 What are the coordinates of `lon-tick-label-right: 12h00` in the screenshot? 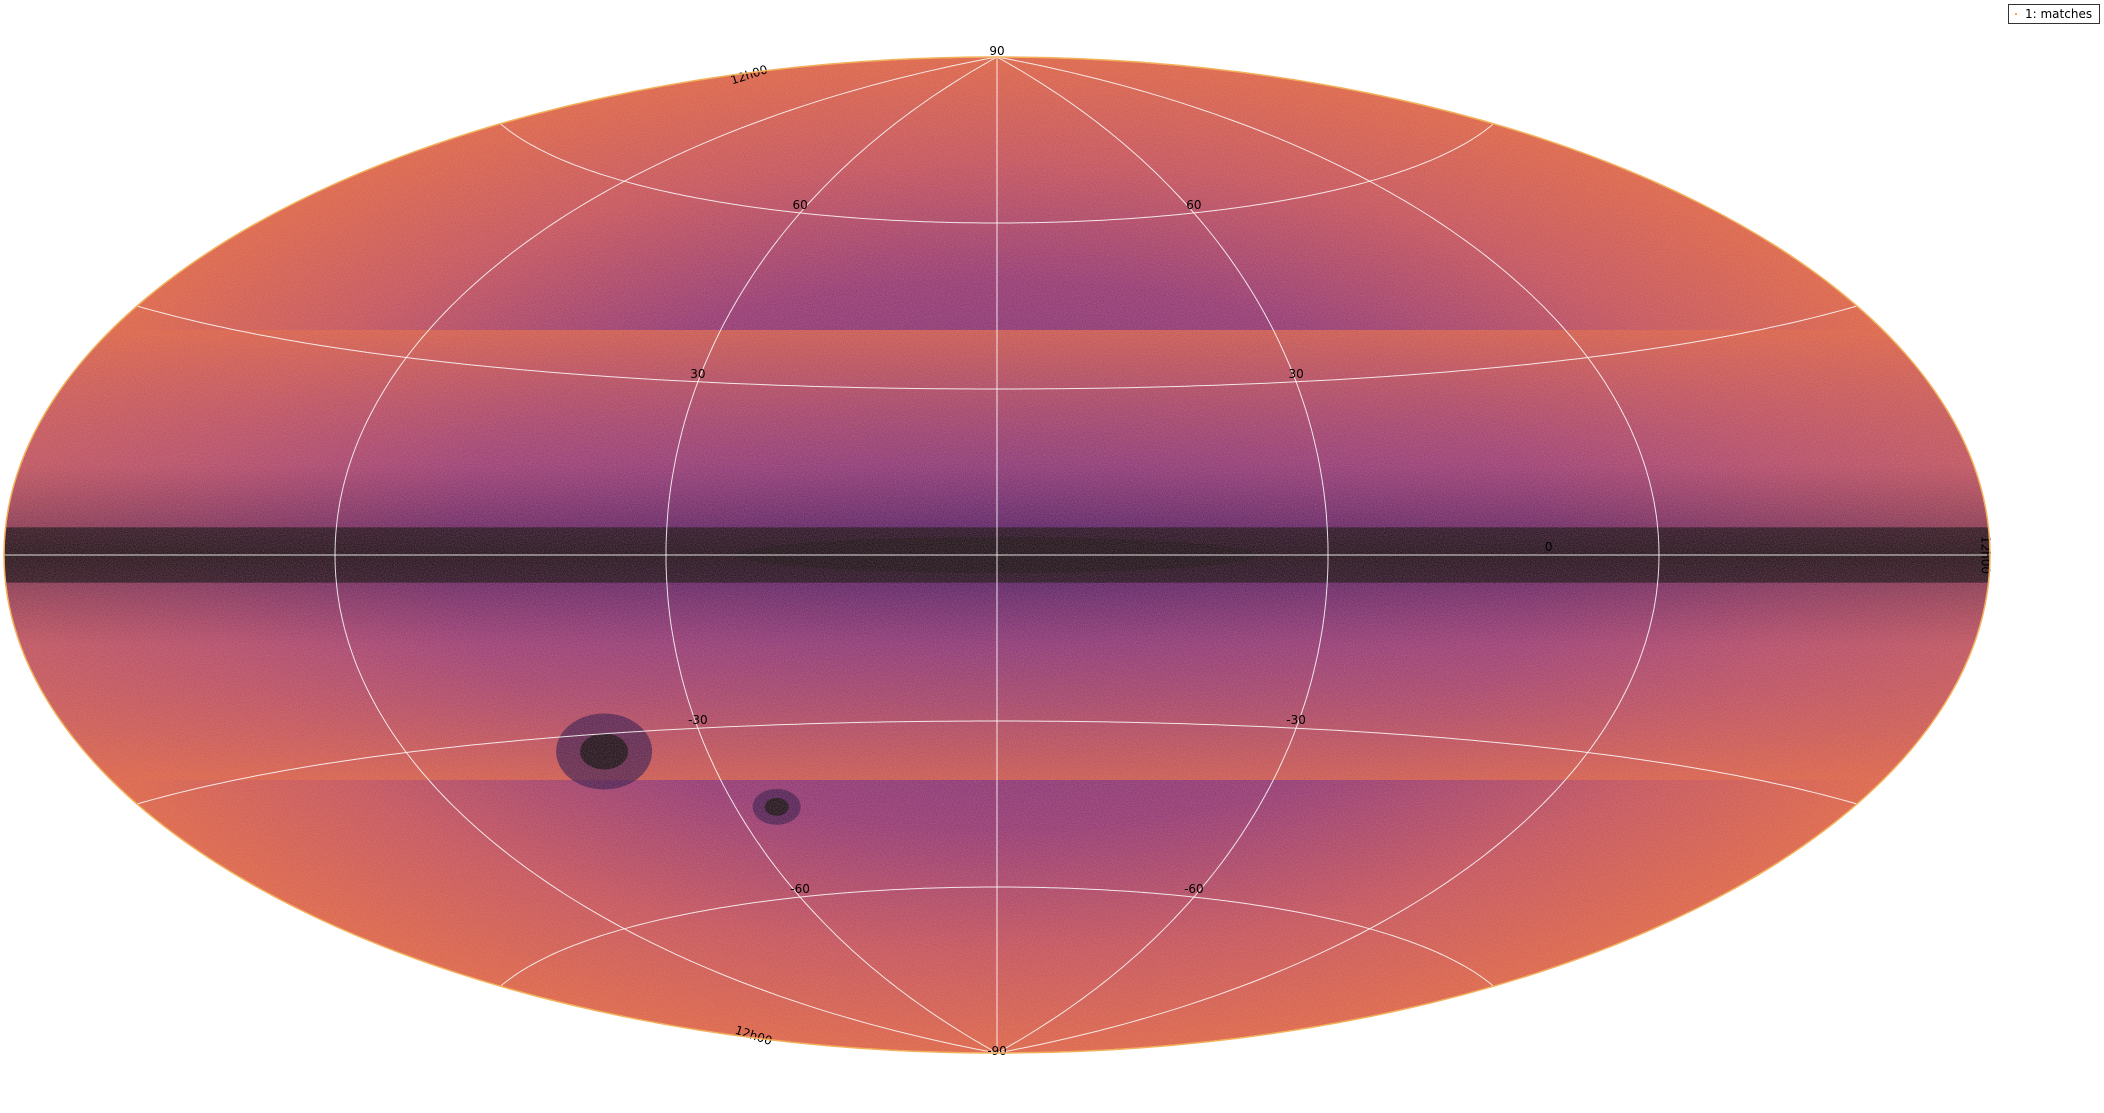 It's located at (1985, 555).